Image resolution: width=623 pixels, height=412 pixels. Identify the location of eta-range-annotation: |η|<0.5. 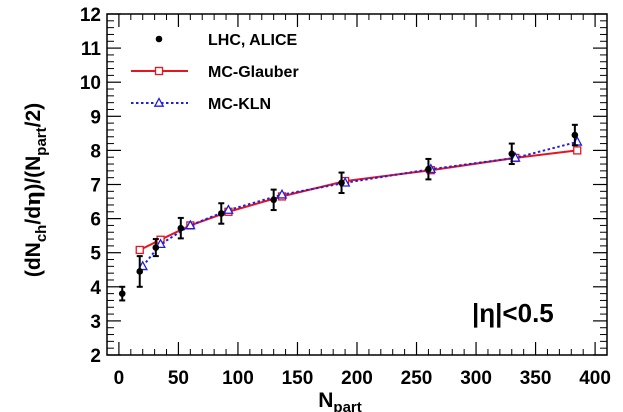
(513, 313).